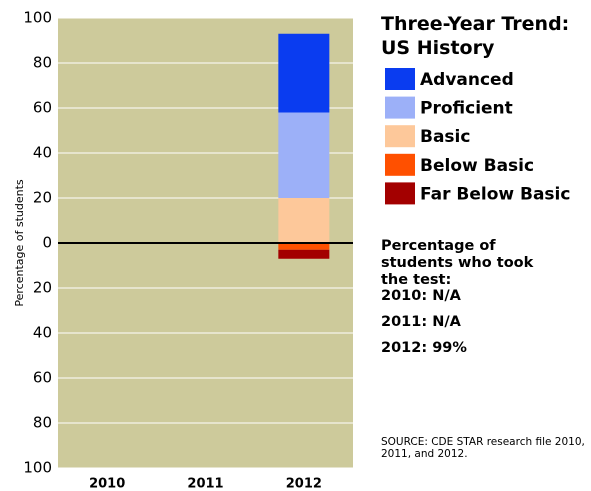 The width and height of the screenshot is (591, 491). I want to click on x-tick-label: 2011, so click(205, 484).